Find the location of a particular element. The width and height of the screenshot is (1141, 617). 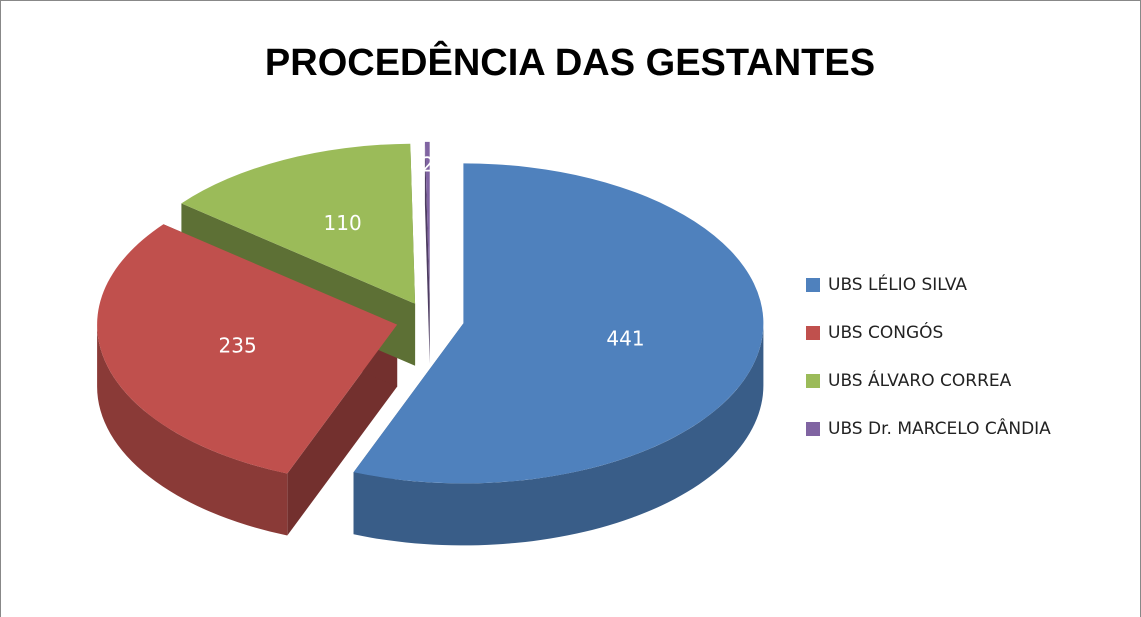

chart-title: PROCEDÊNCIA DAS GESTANTES is located at coordinates (570, 62).